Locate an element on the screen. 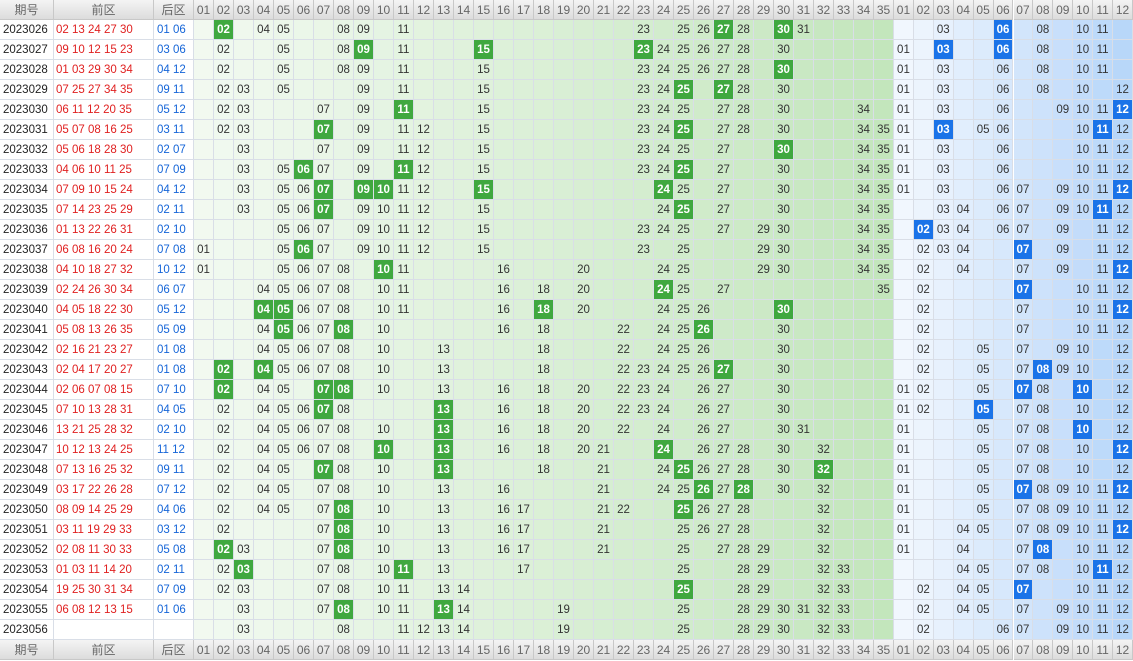 This screenshot has height=661, width=1133. period-cell: 2023054 is located at coordinates (27, 590).